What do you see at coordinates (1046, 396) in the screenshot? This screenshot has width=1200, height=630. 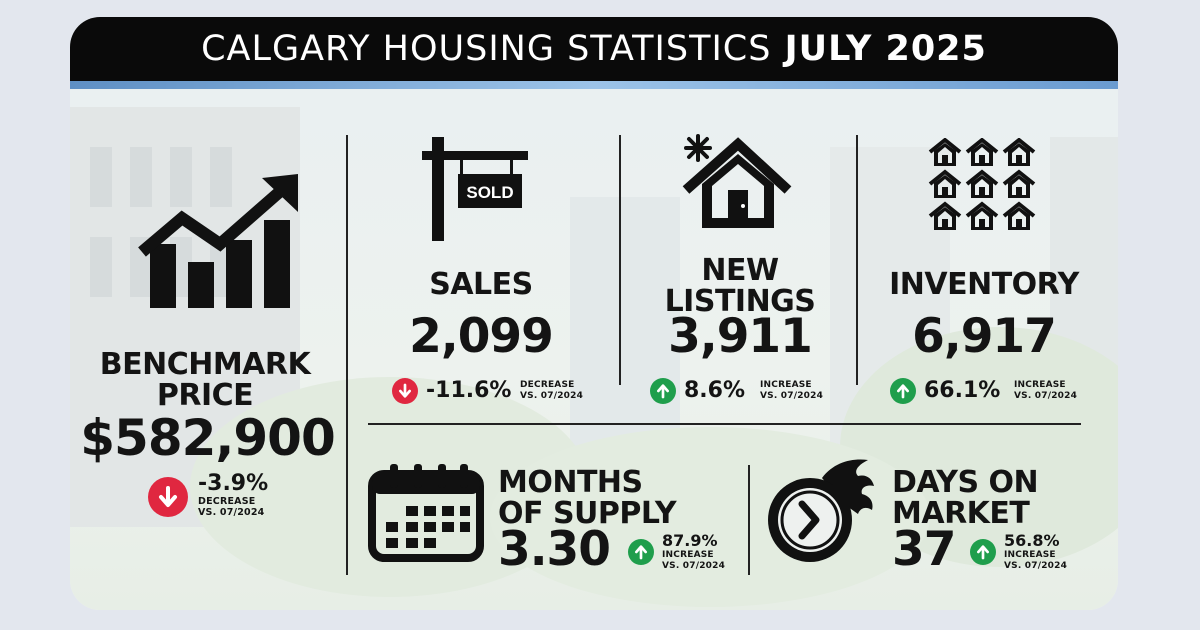 I see `inventory-note-line2: VS. 07/2024` at bounding box center [1046, 396].